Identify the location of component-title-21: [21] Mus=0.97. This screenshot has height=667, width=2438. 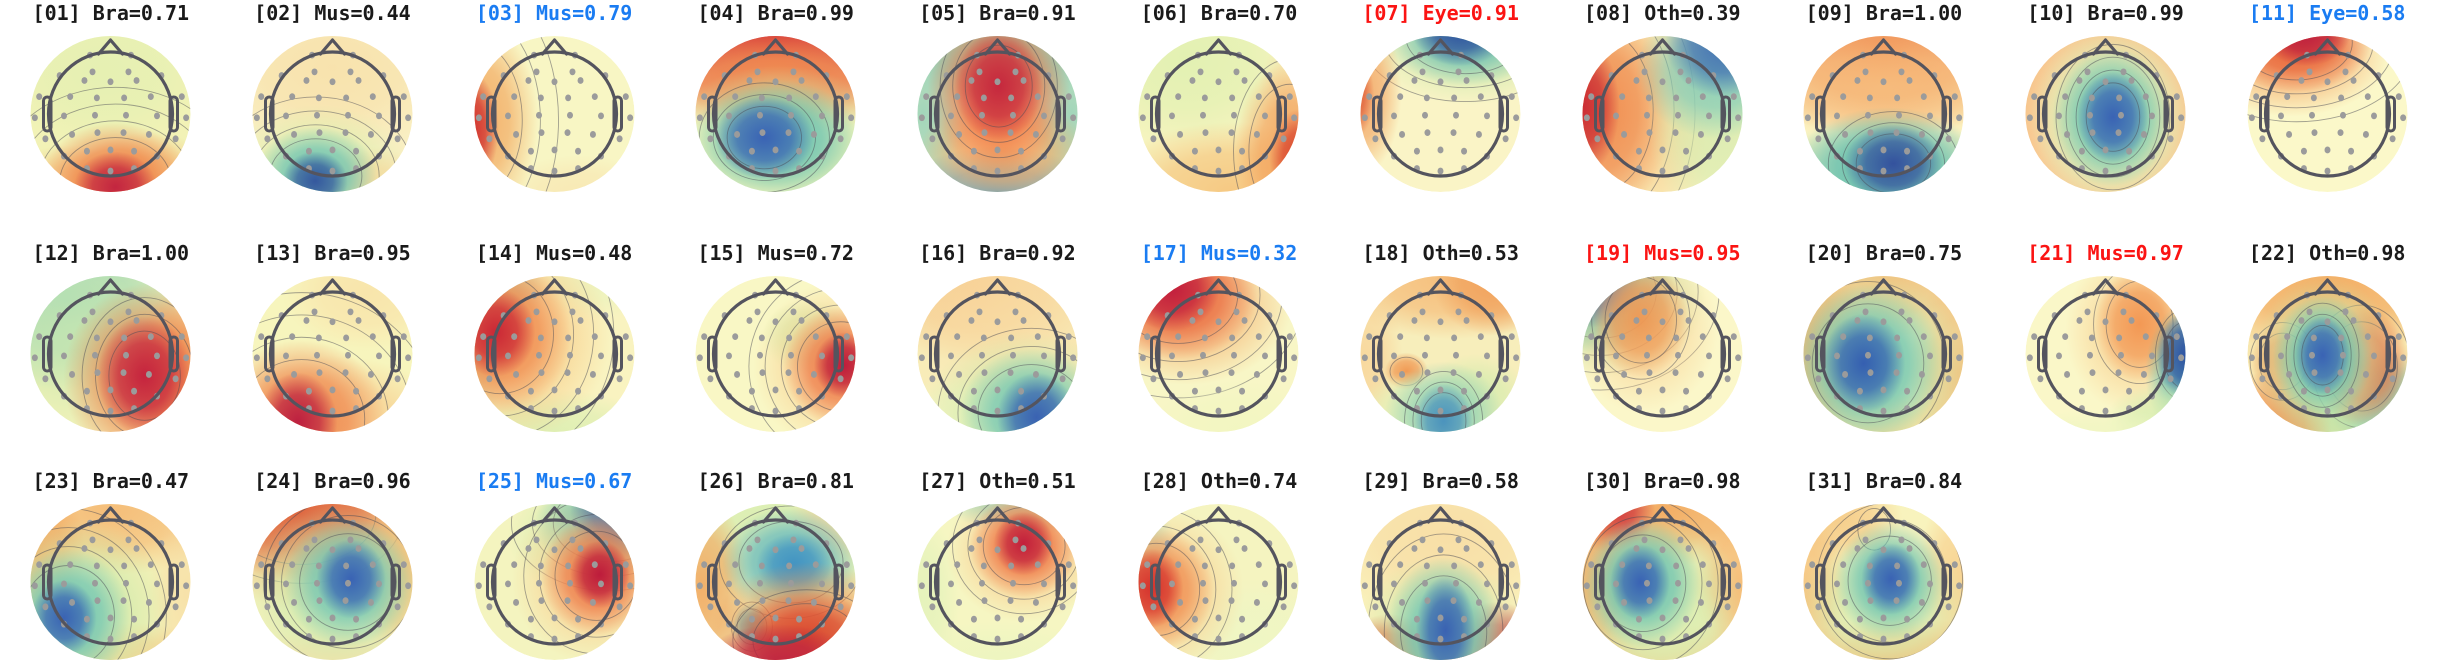
(2105, 253).